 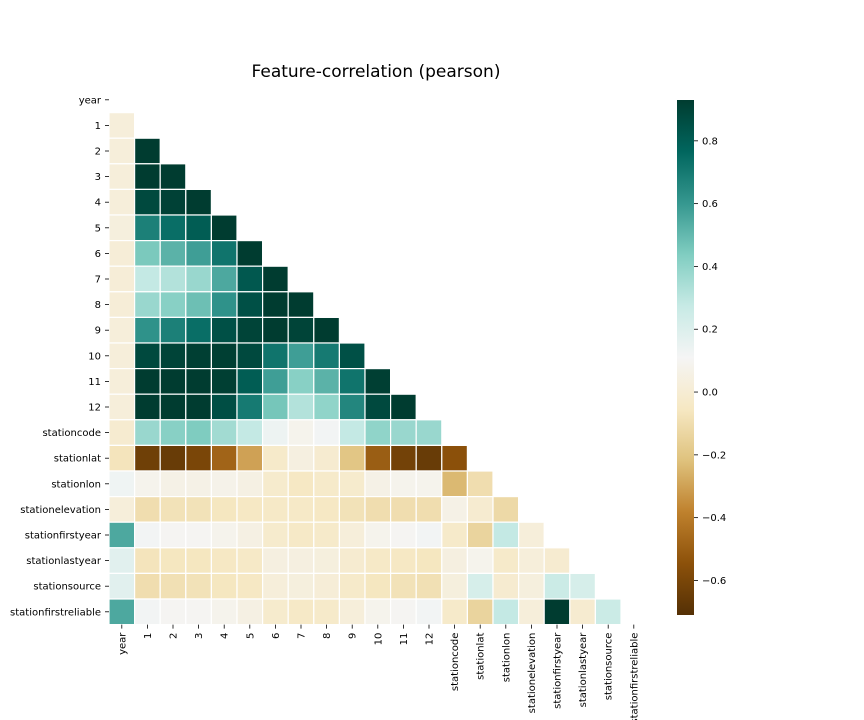 I want to click on y-tick-label: 5, so click(x=98, y=228).